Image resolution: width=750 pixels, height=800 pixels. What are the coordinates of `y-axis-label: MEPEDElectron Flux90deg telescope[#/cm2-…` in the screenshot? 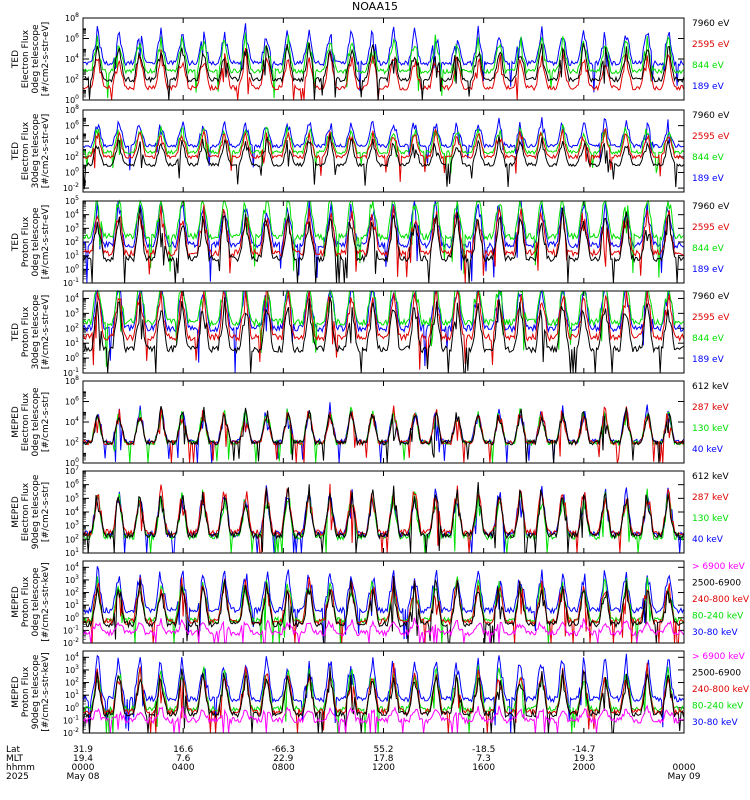 It's located at (31, 511).